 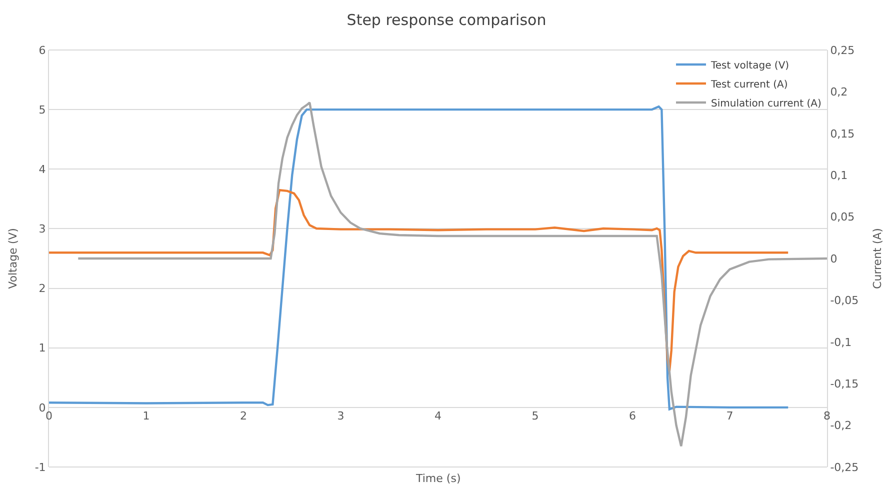 What do you see at coordinates (146, 415) in the screenshot?
I see `x-tick-label: 1` at bounding box center [146, 415].